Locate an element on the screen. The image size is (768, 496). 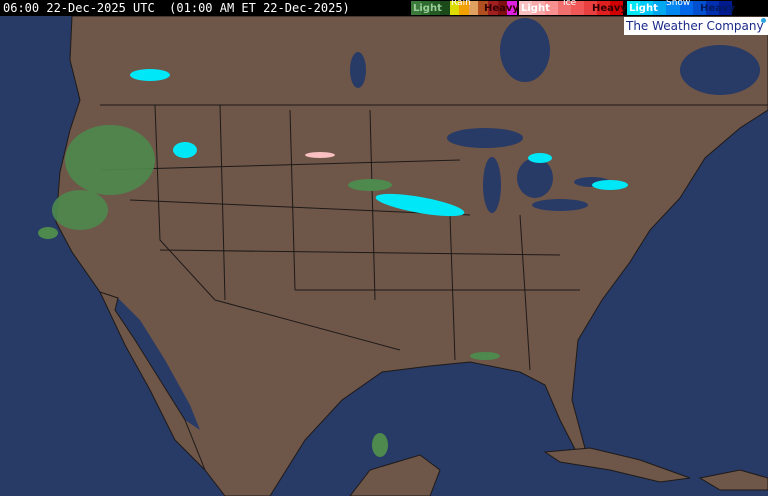
cuba is located at coordinates (617, 465).